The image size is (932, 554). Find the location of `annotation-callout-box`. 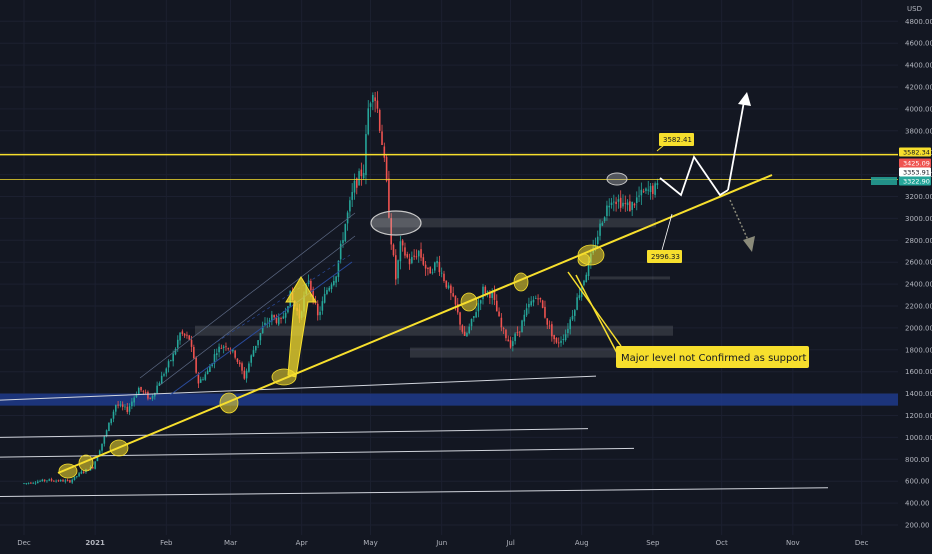

annotation-callout-box is located at coordinates (712, 357).